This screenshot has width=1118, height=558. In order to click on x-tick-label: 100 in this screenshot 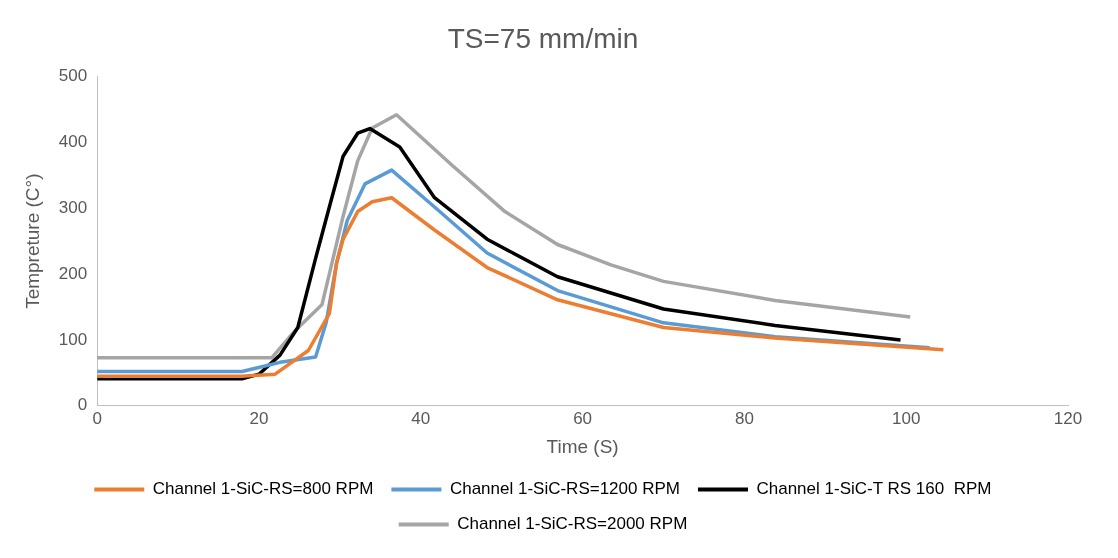, I will do `click(906, 418)`.